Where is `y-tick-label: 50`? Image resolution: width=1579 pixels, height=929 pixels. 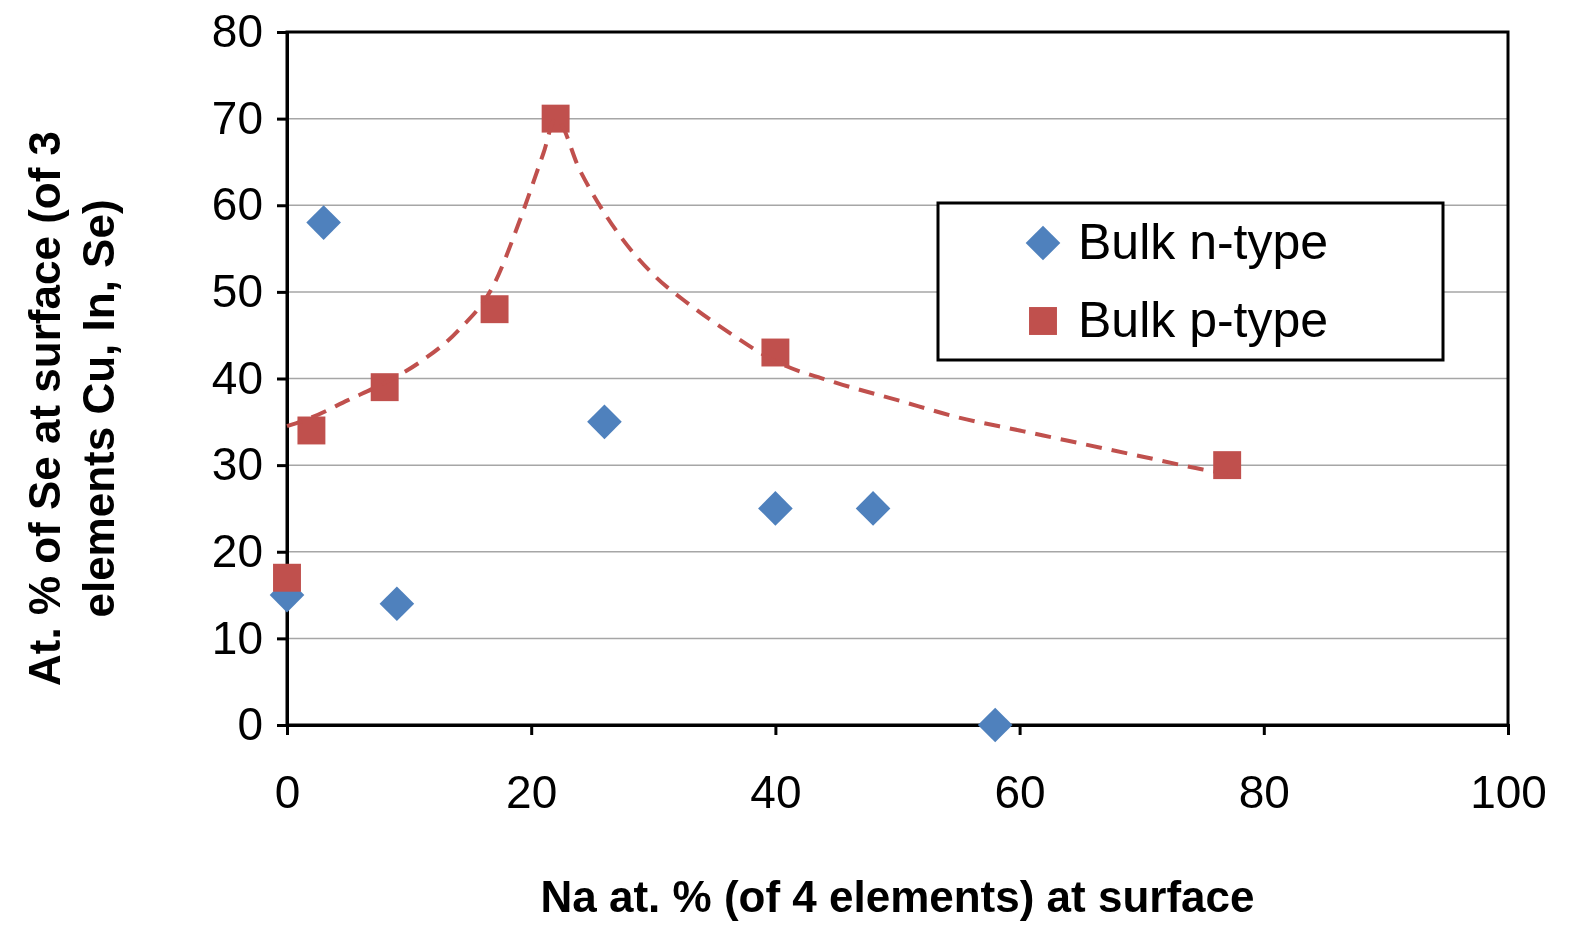
y-tick-label: 50 is located at coordinates (237, 291).